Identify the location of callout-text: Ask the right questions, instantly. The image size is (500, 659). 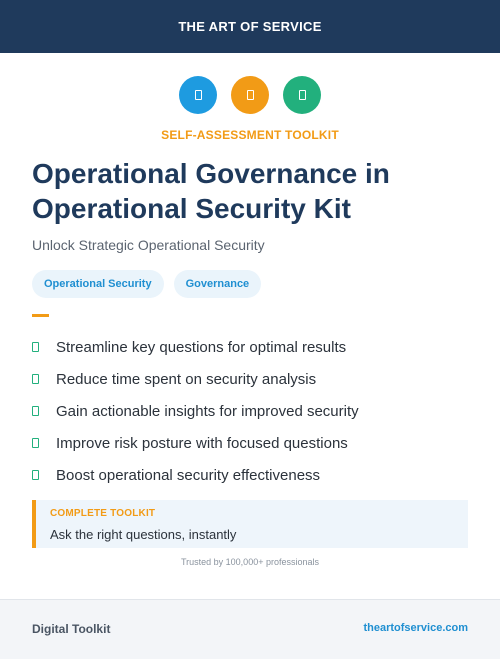
(143, 534).